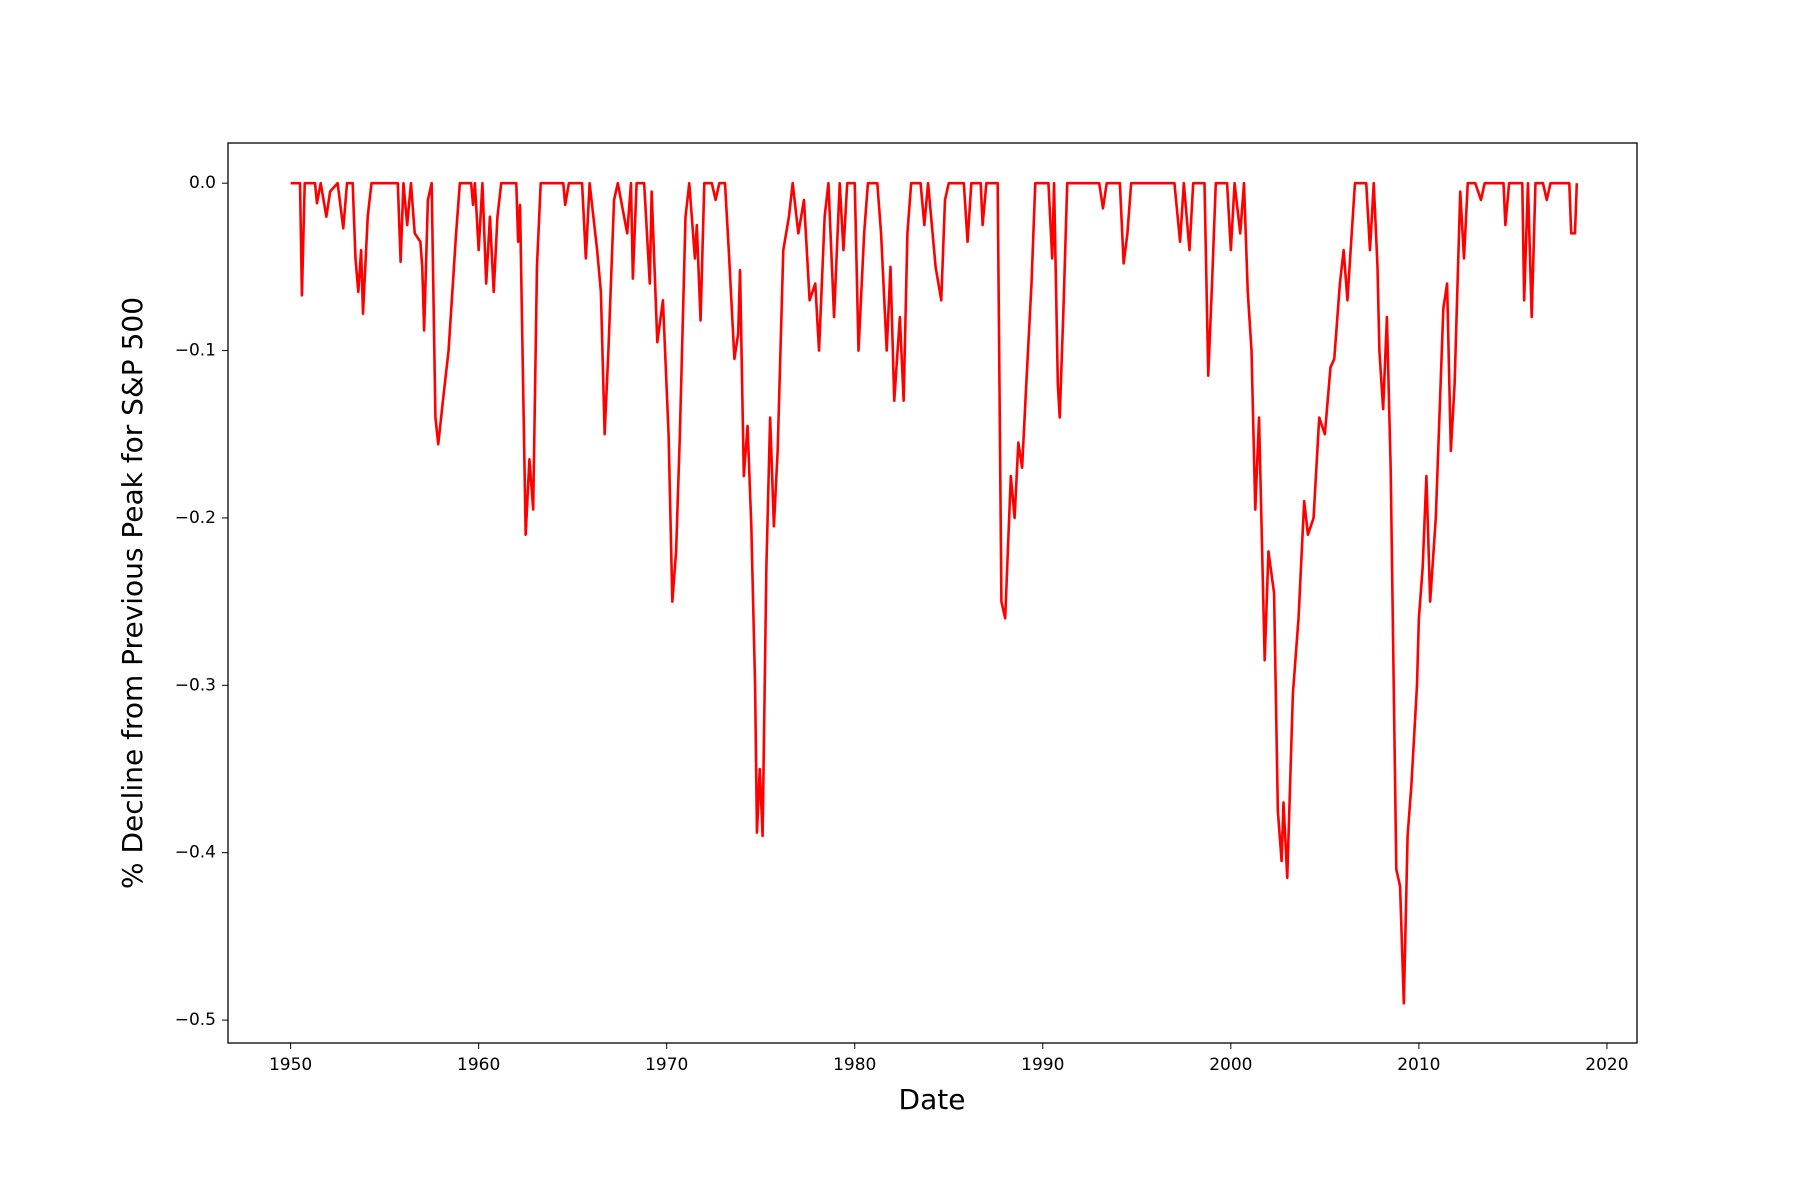 The width and height of the screenshot is (1800, 1200). What do you see at coordinates (1606, 1065) in the screenshot?
I see `x-tick-label: 2020` at bounding box center [1606, 1065].